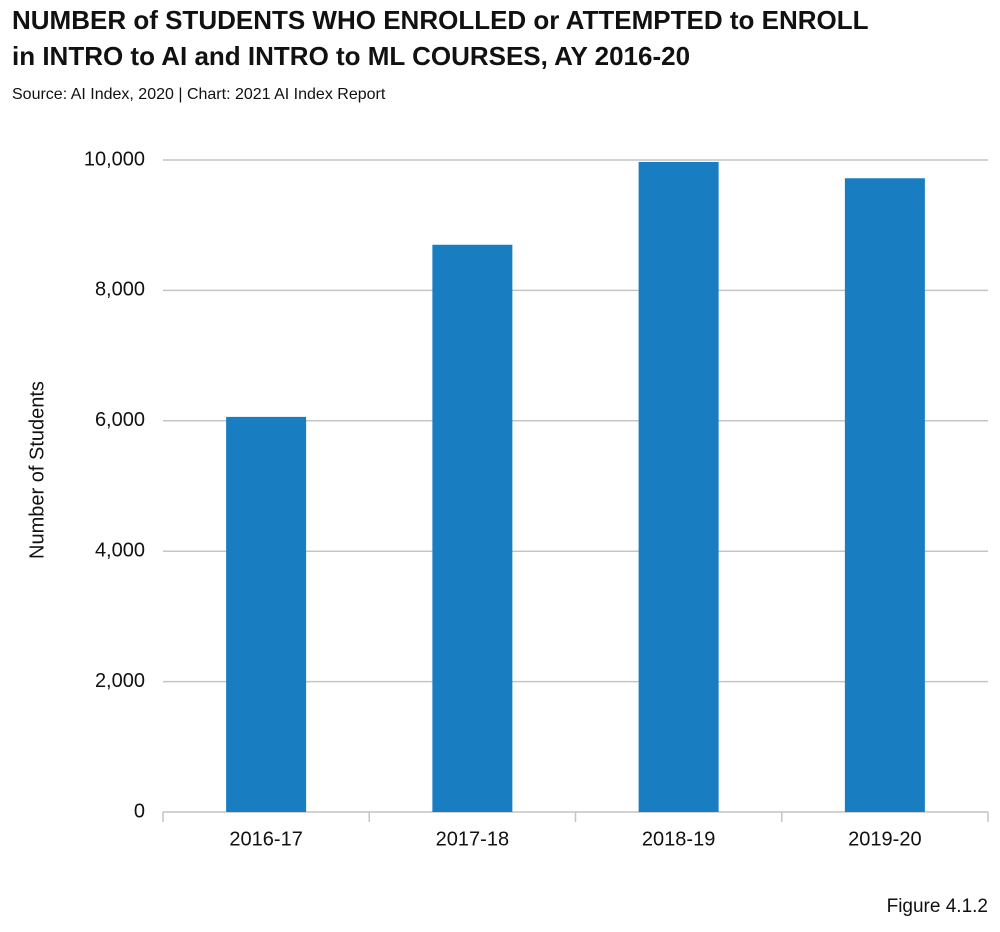 The width and height of the screenshot is (1000, 932). Describe the element at coordinates (120, 550) in the screenshot. I see `y-tick-label: 4,000` at that location.